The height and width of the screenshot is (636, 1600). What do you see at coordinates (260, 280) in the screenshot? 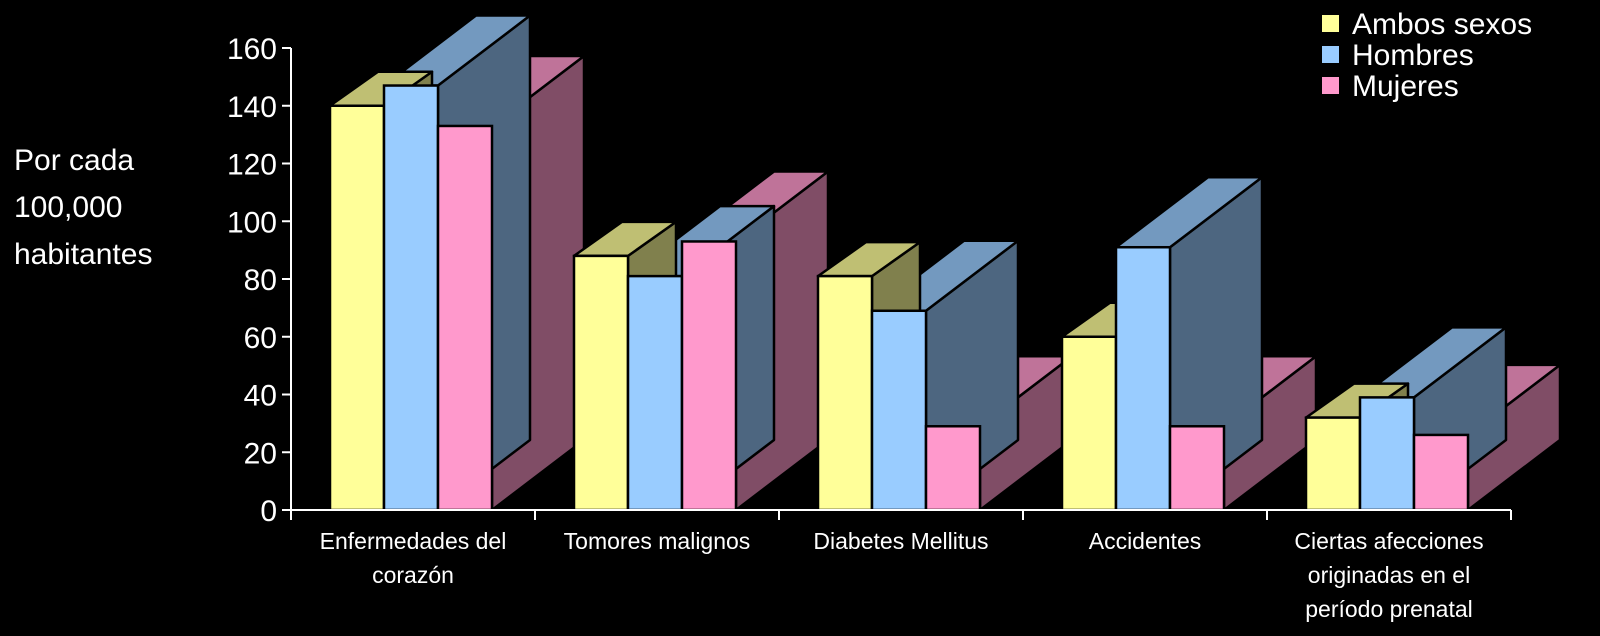
I see `y-tick-label: 80` at bounding box center [260, 280].